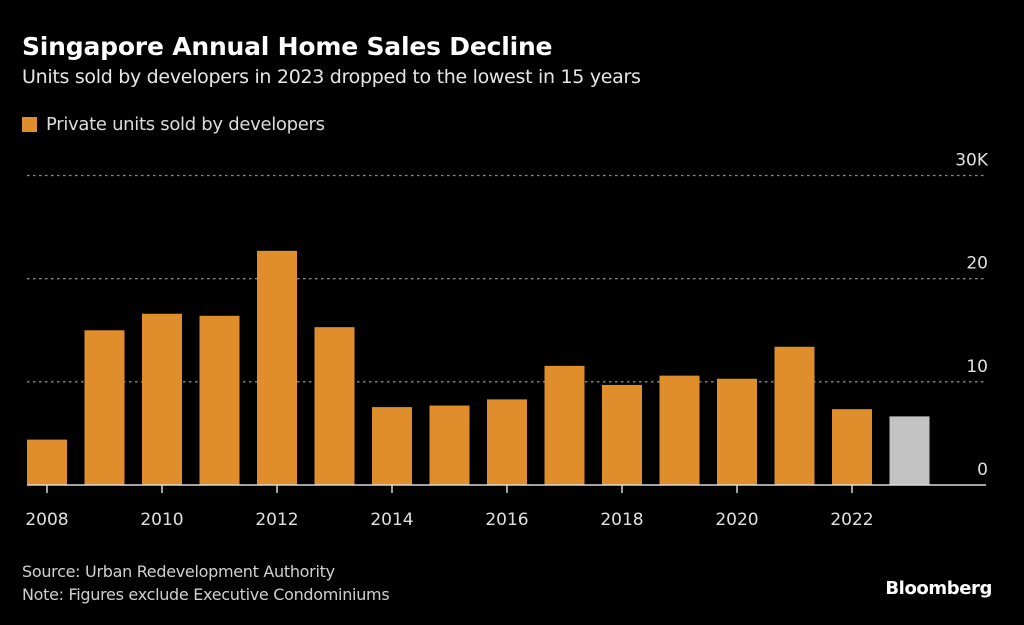 The height and width of the screenshot is (625, 1024). Describe the element at coordinates (287, 46) in the screenshot. I see `chart-title: Singapore Annual Home Sales Decline` at that location.